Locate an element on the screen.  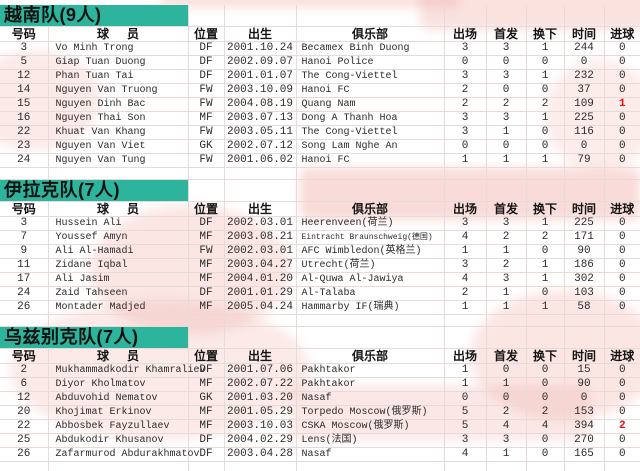
cell-number: 17 is located at coordinates (24, 280).